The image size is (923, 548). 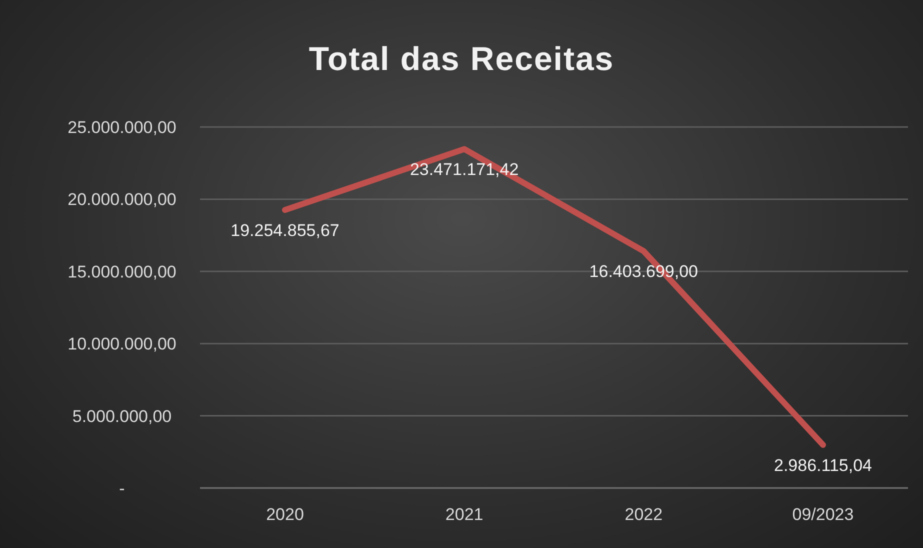 What do you see at coordinates (122, 200) in the screenshot?
I see `y-tick-label: 20.000.000,00` at bounding box center [122, 200].